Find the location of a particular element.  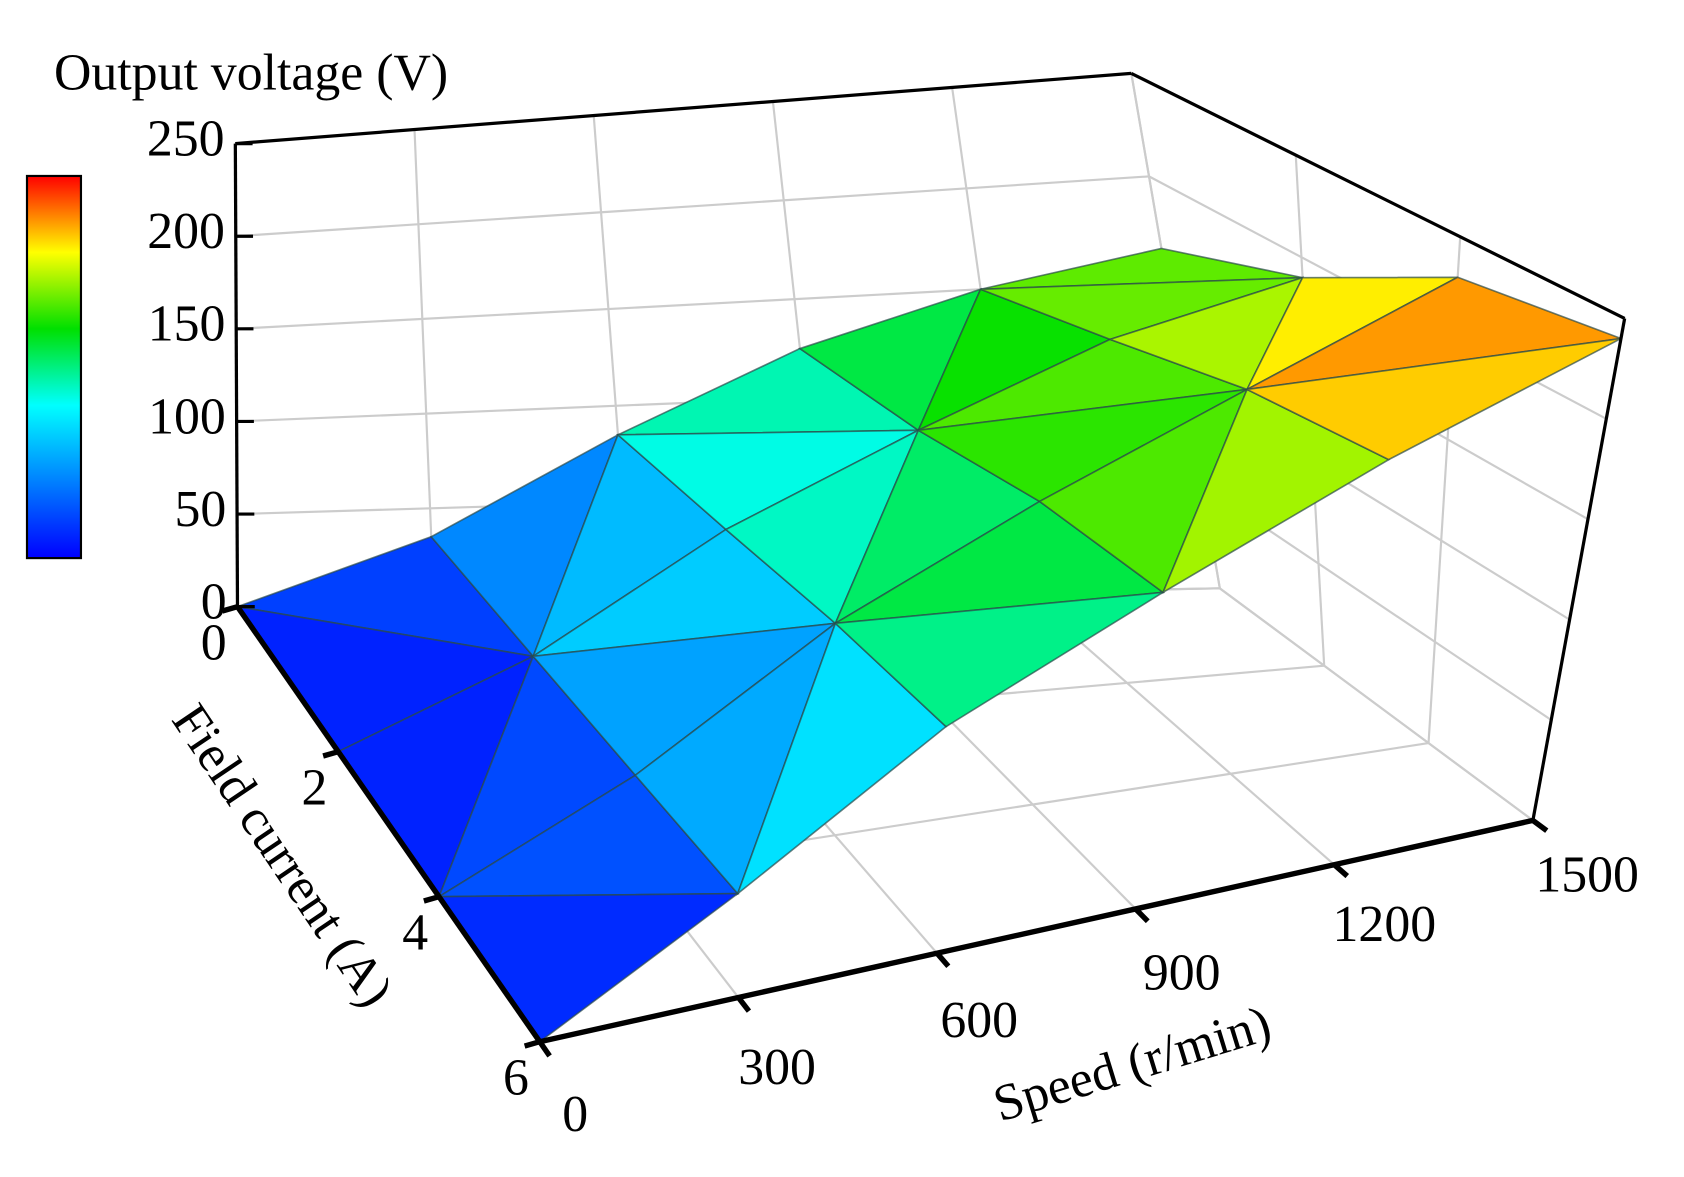

z-tick-label: 200 is located at coordinates (186, 231).